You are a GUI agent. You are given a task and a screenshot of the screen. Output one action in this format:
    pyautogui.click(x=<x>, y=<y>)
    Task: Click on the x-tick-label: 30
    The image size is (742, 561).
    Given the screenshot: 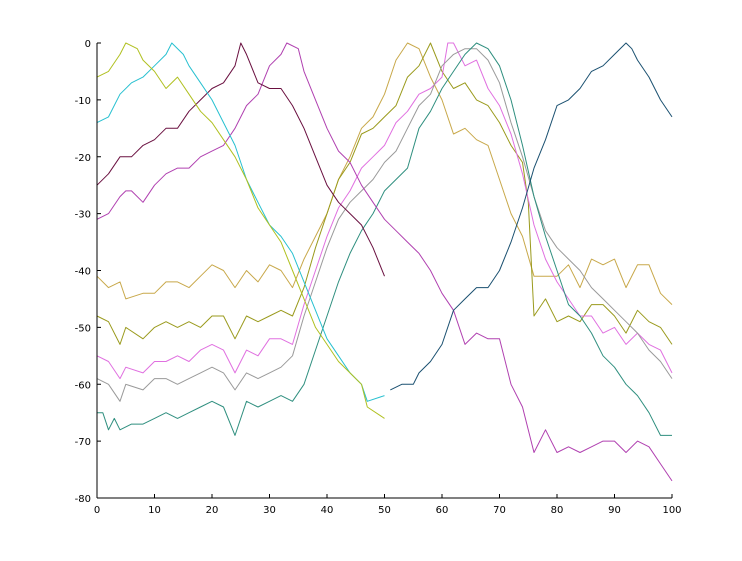 What is the action you would take?
    pyautogui.click(x=269, y=510)
    